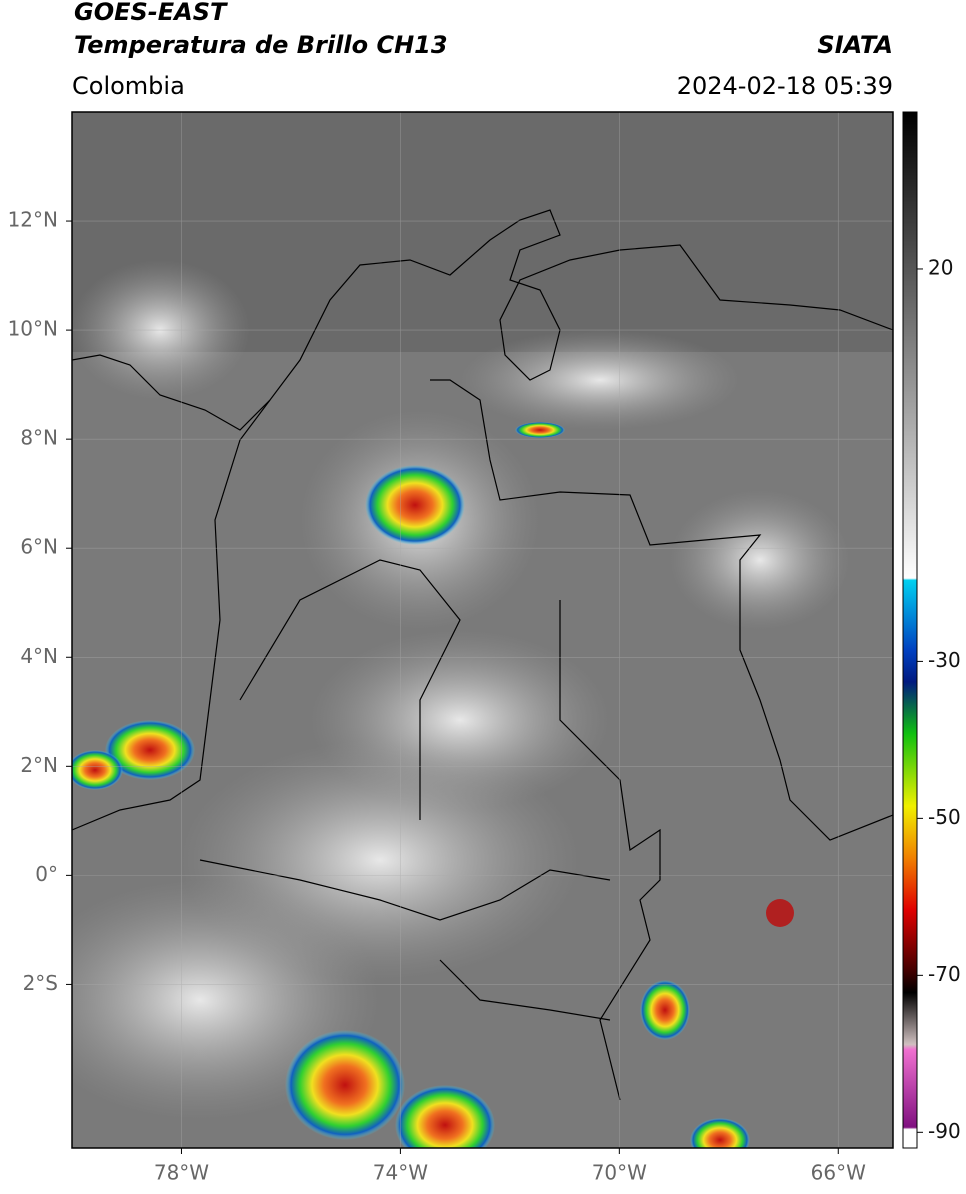  What do you see at coordinates (39, 438) in the screenshot?
I see `lat-tick-label: 8°N` at bounding box center [39, 438].